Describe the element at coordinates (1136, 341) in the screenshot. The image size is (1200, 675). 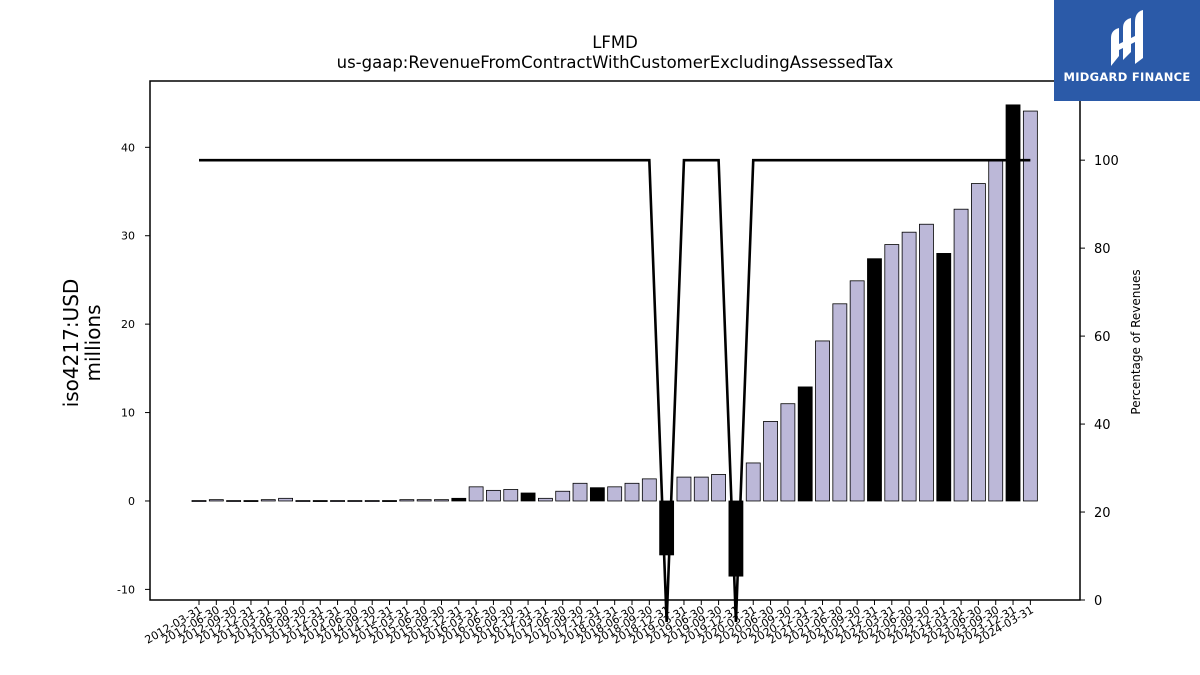
I see `y2-axis-label: Percentage of Revenues` at that location.